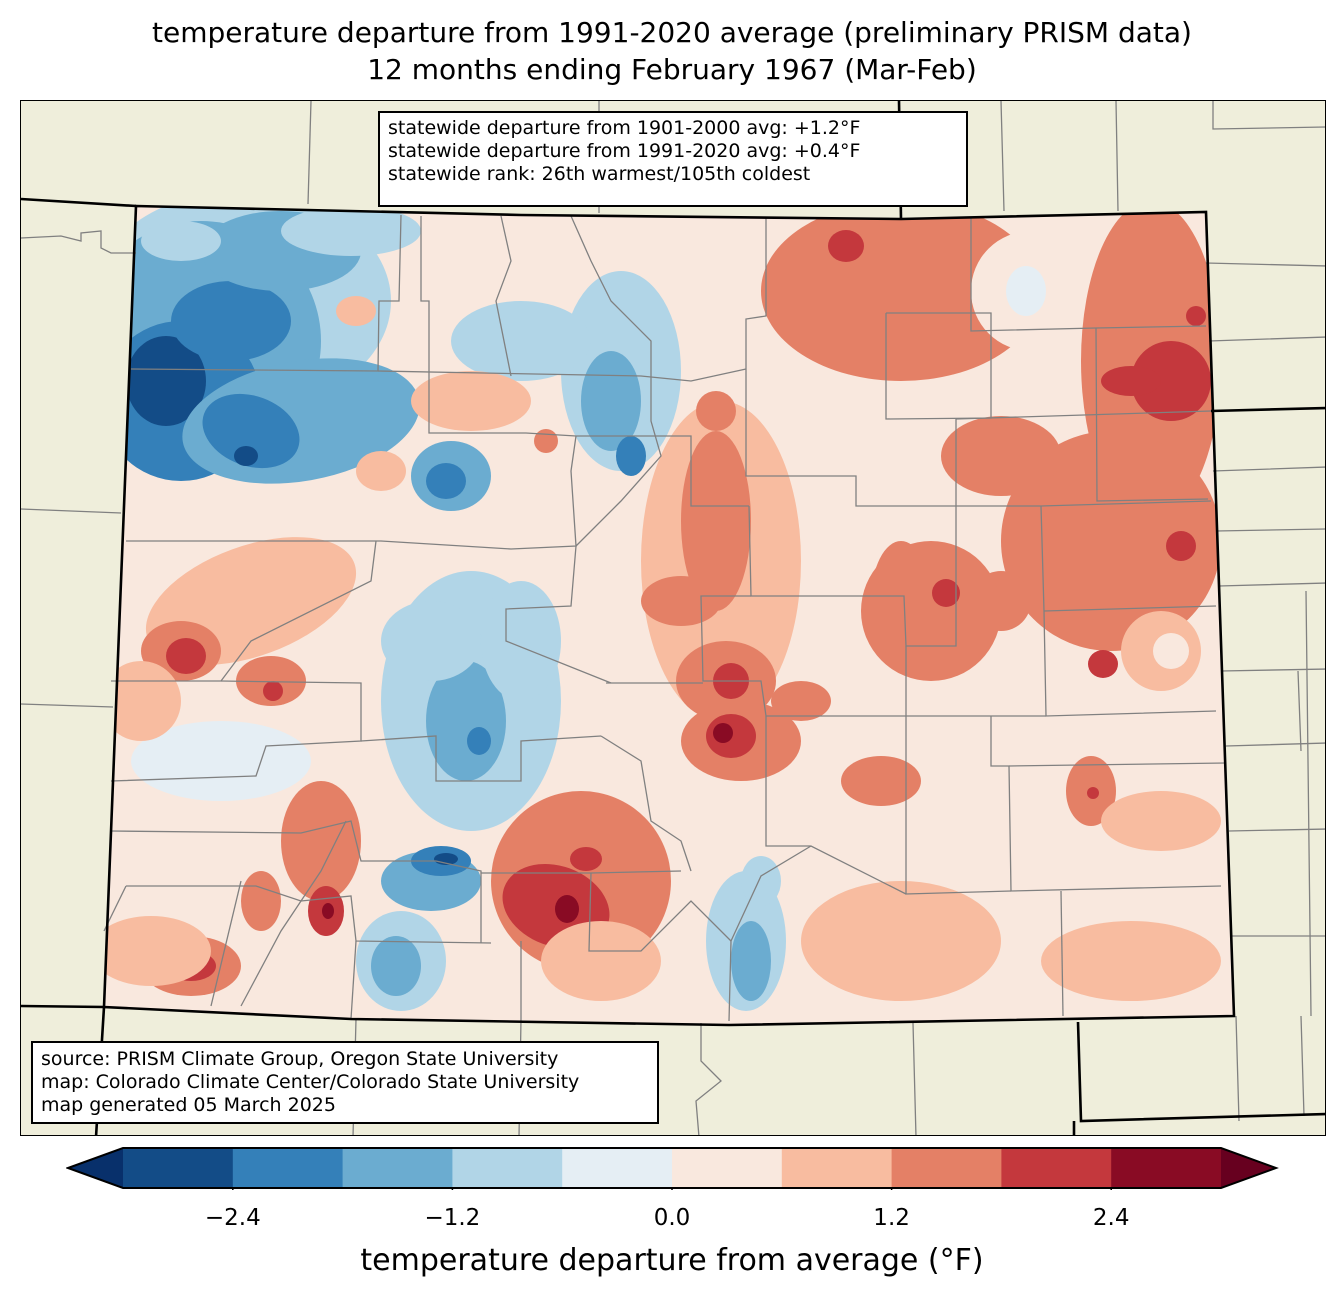 This screenshot has width=1344, height=1299. I want to click on colorbar, so click(672, 1168).